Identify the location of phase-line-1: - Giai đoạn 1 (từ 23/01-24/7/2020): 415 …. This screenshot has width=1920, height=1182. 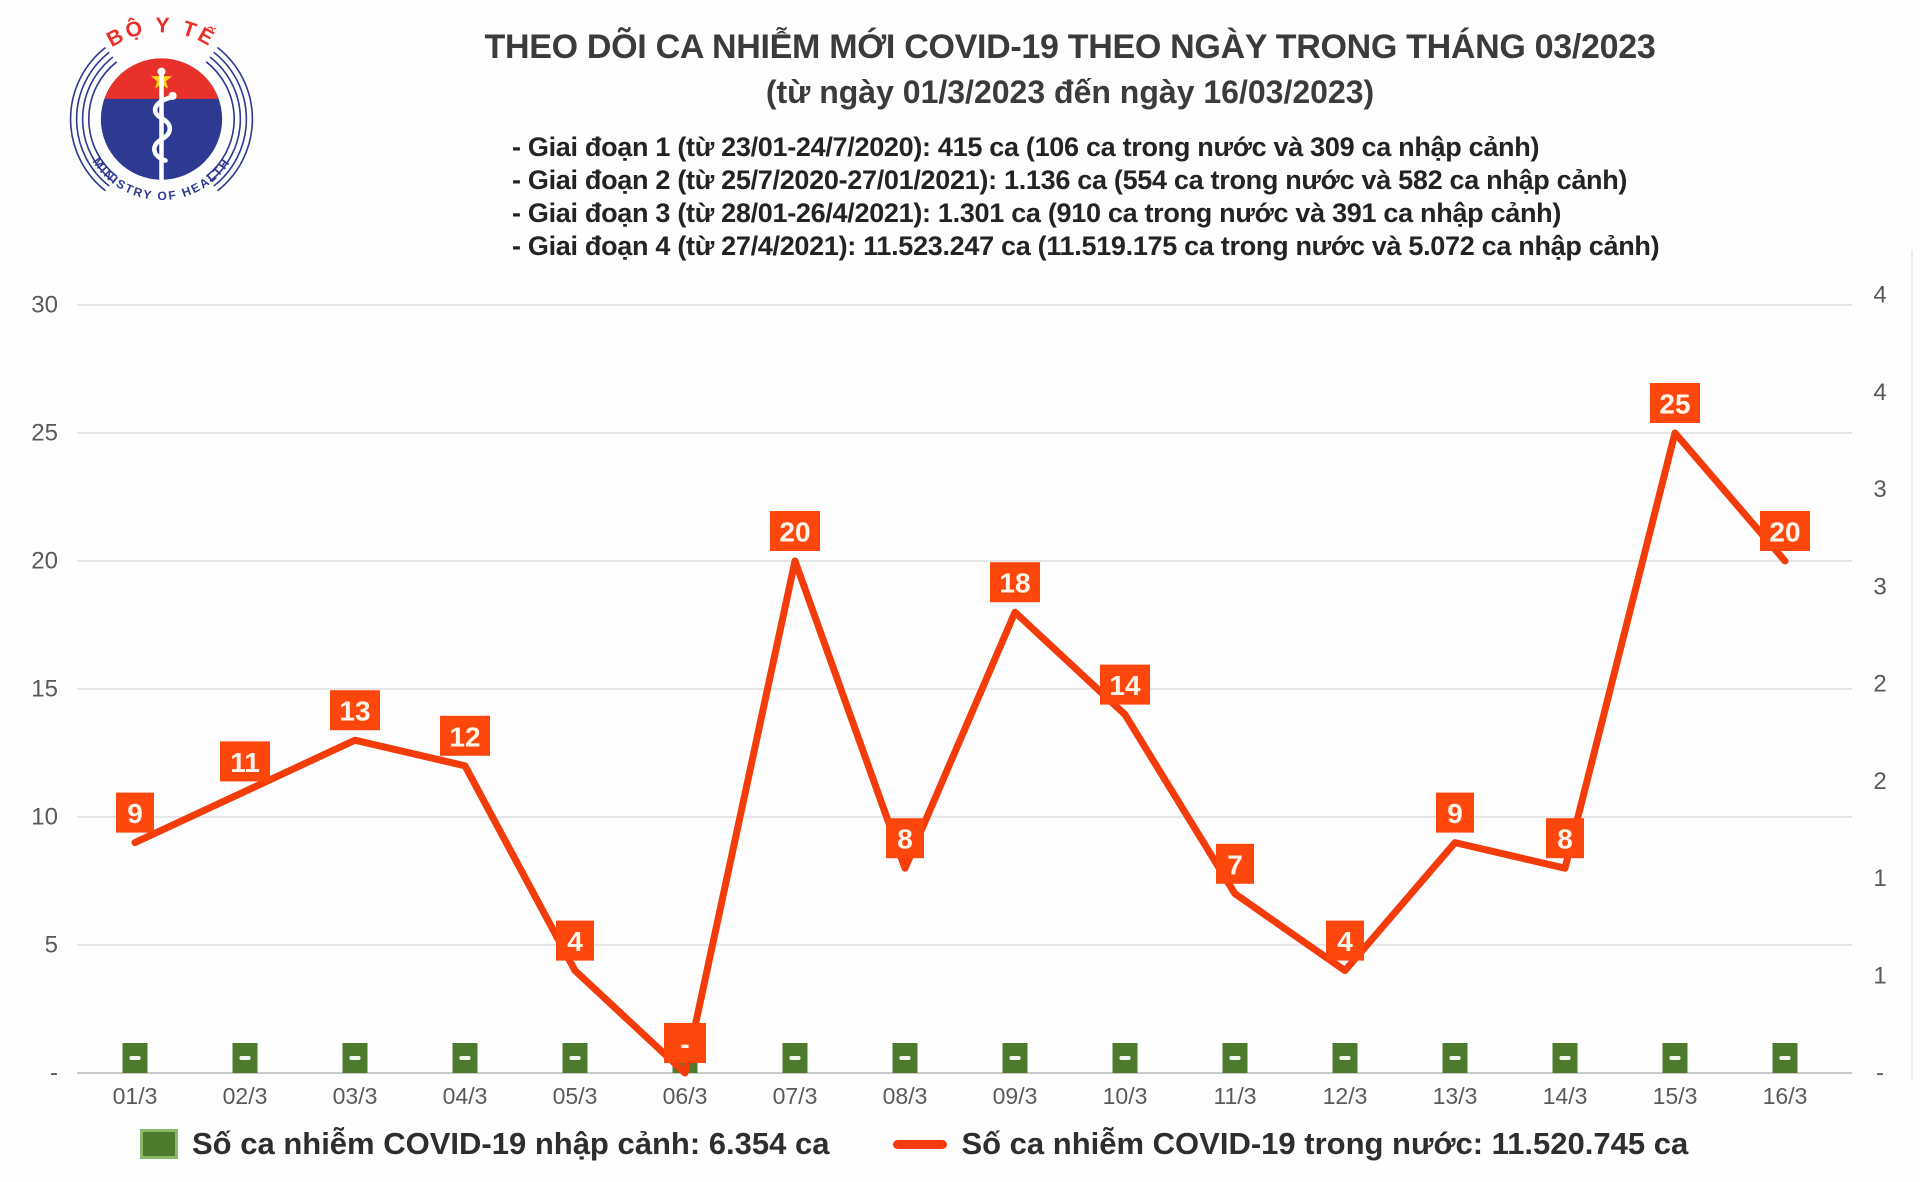
(1026, 147).